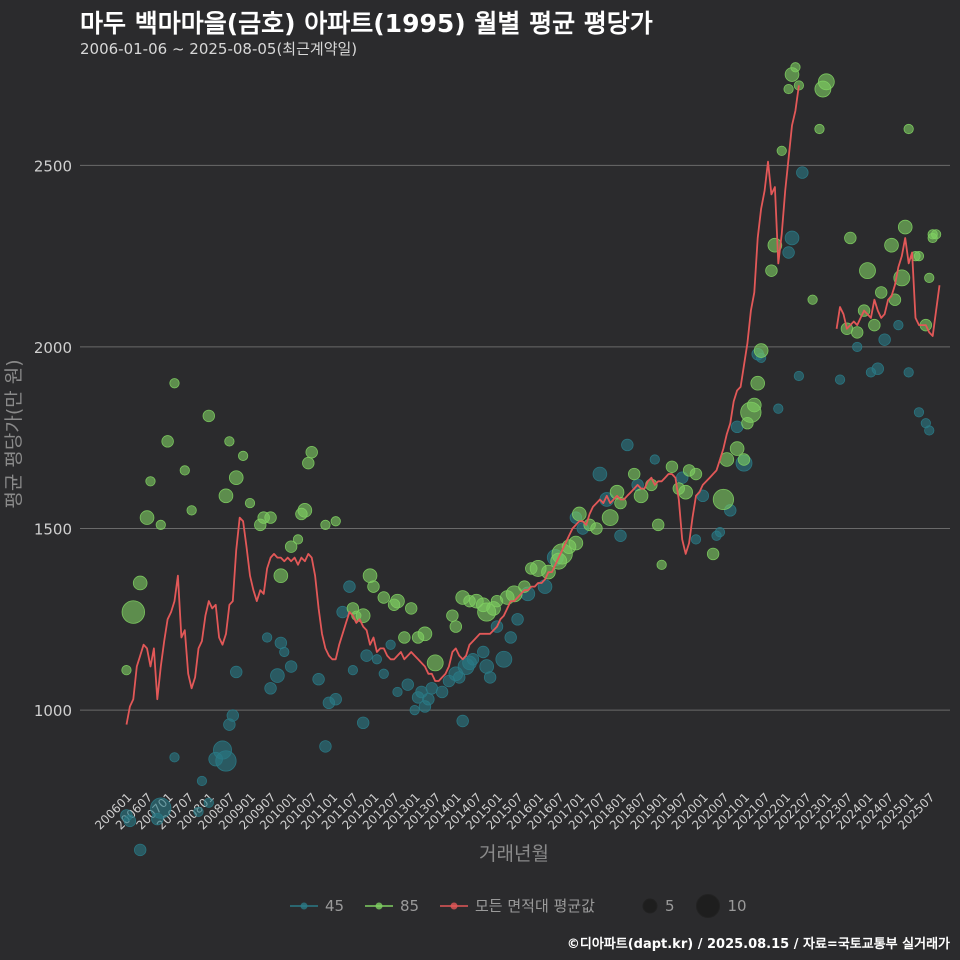 This screenshot has width=960, height=960. What do you see at coordinates (53, 711) in the screenshot?
I see `y-tick-label: 1000` at bounding box center [53, 711].